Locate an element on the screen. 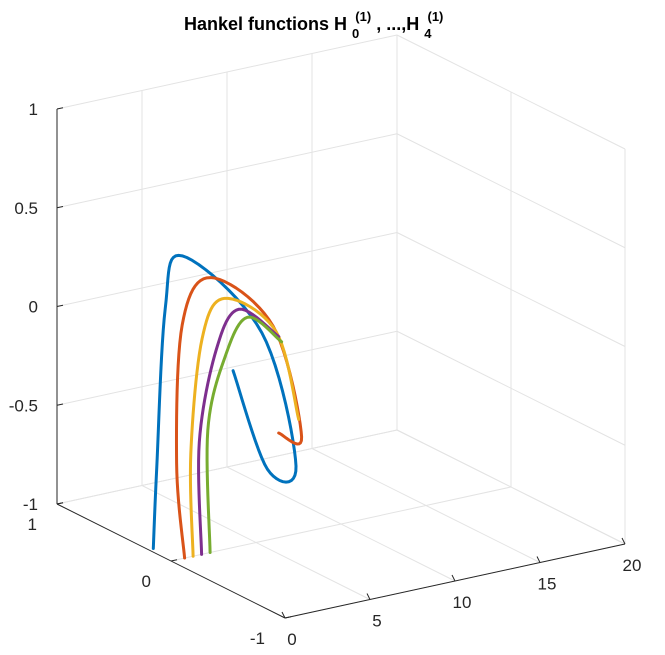 This screenshot has width=665, height=655. z-tick-label: -1 is located at coordinates (30, 504).